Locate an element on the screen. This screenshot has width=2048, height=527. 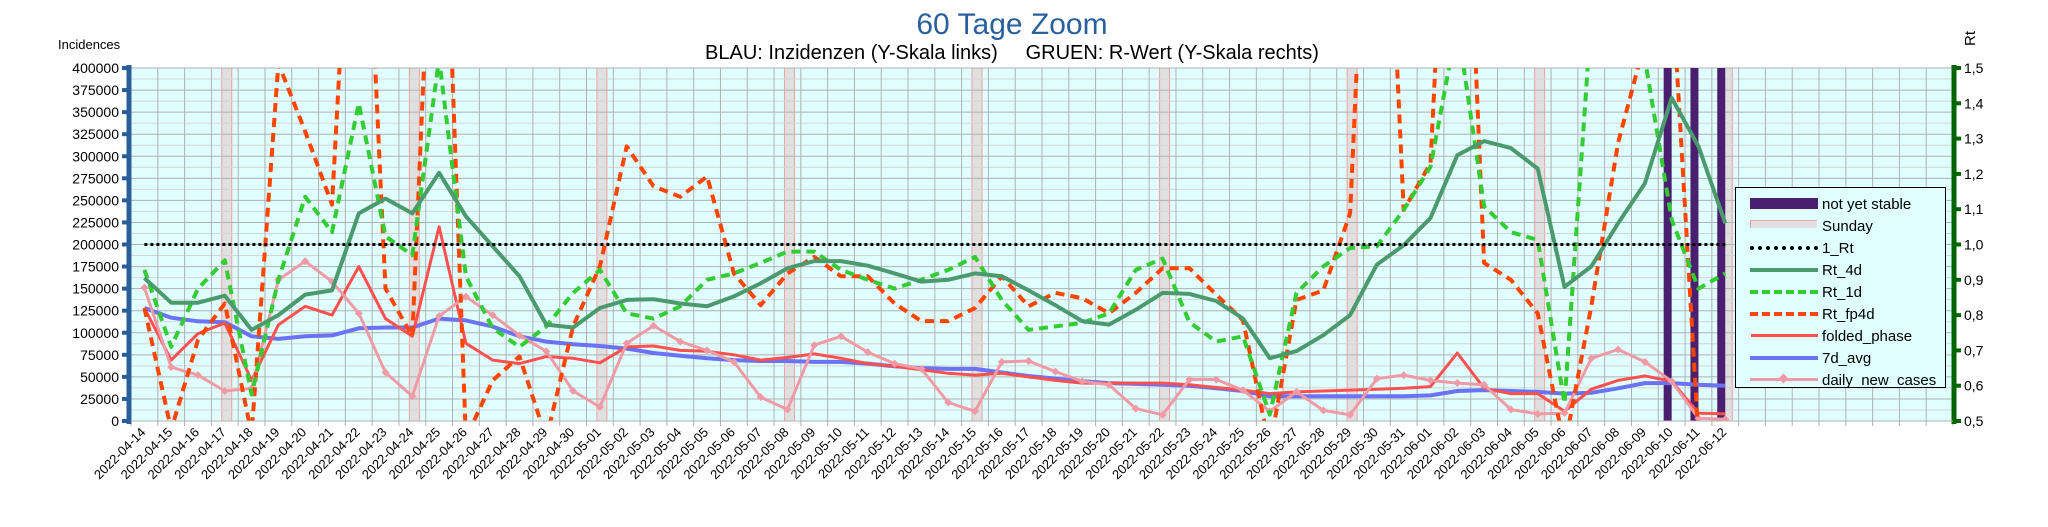
y-right-tick-label: 0,6 is located at coordinates (1974, 386).